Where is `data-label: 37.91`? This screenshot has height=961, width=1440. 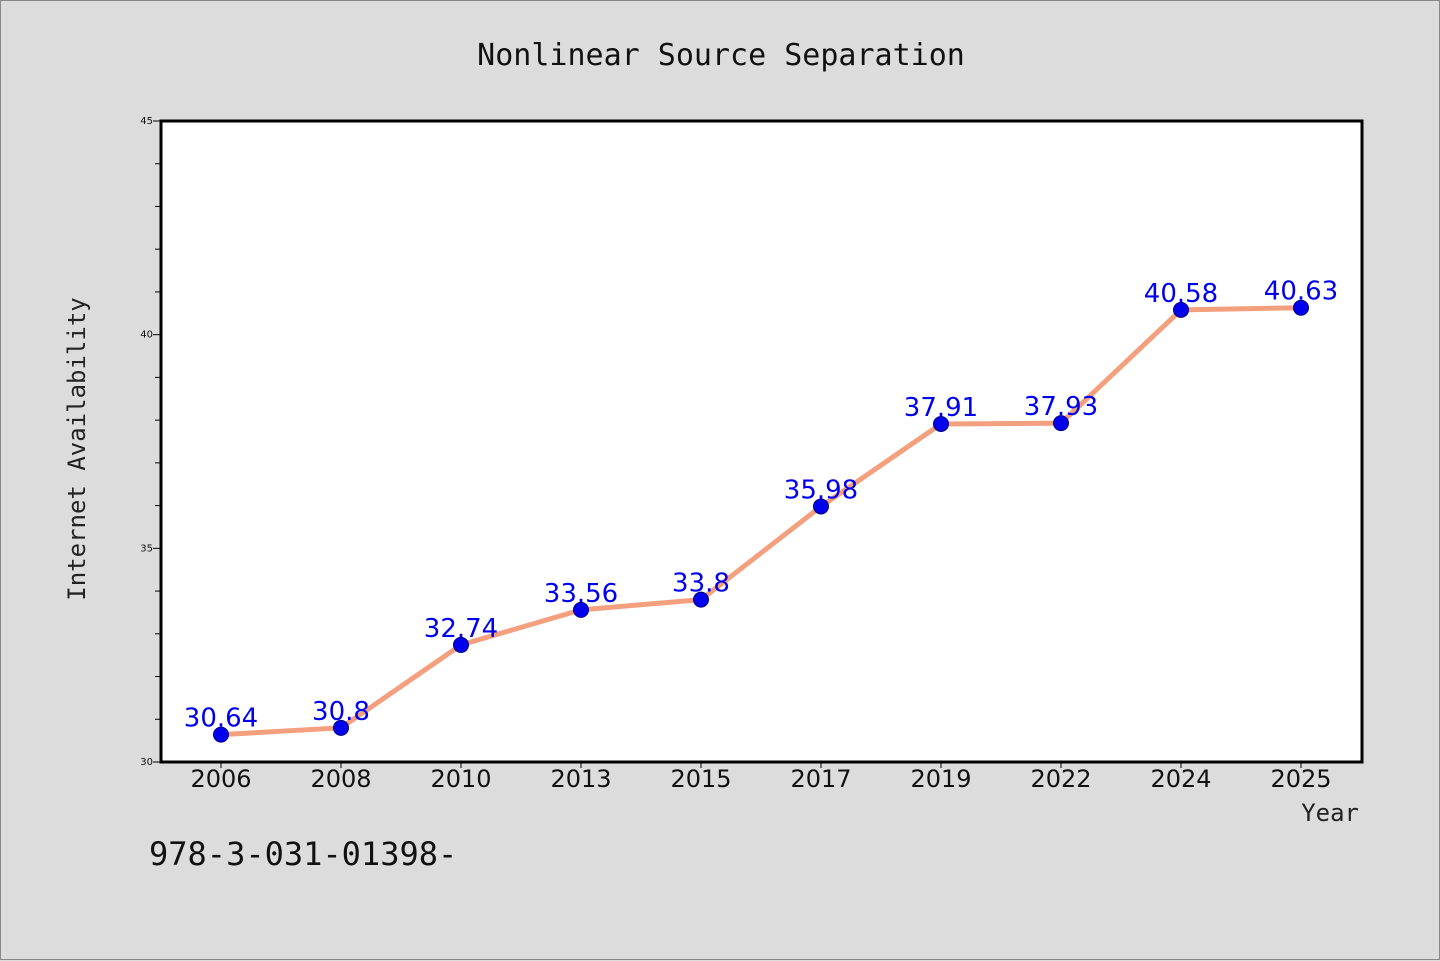 data-label: 37.91 is located at coordinates (941, 408).